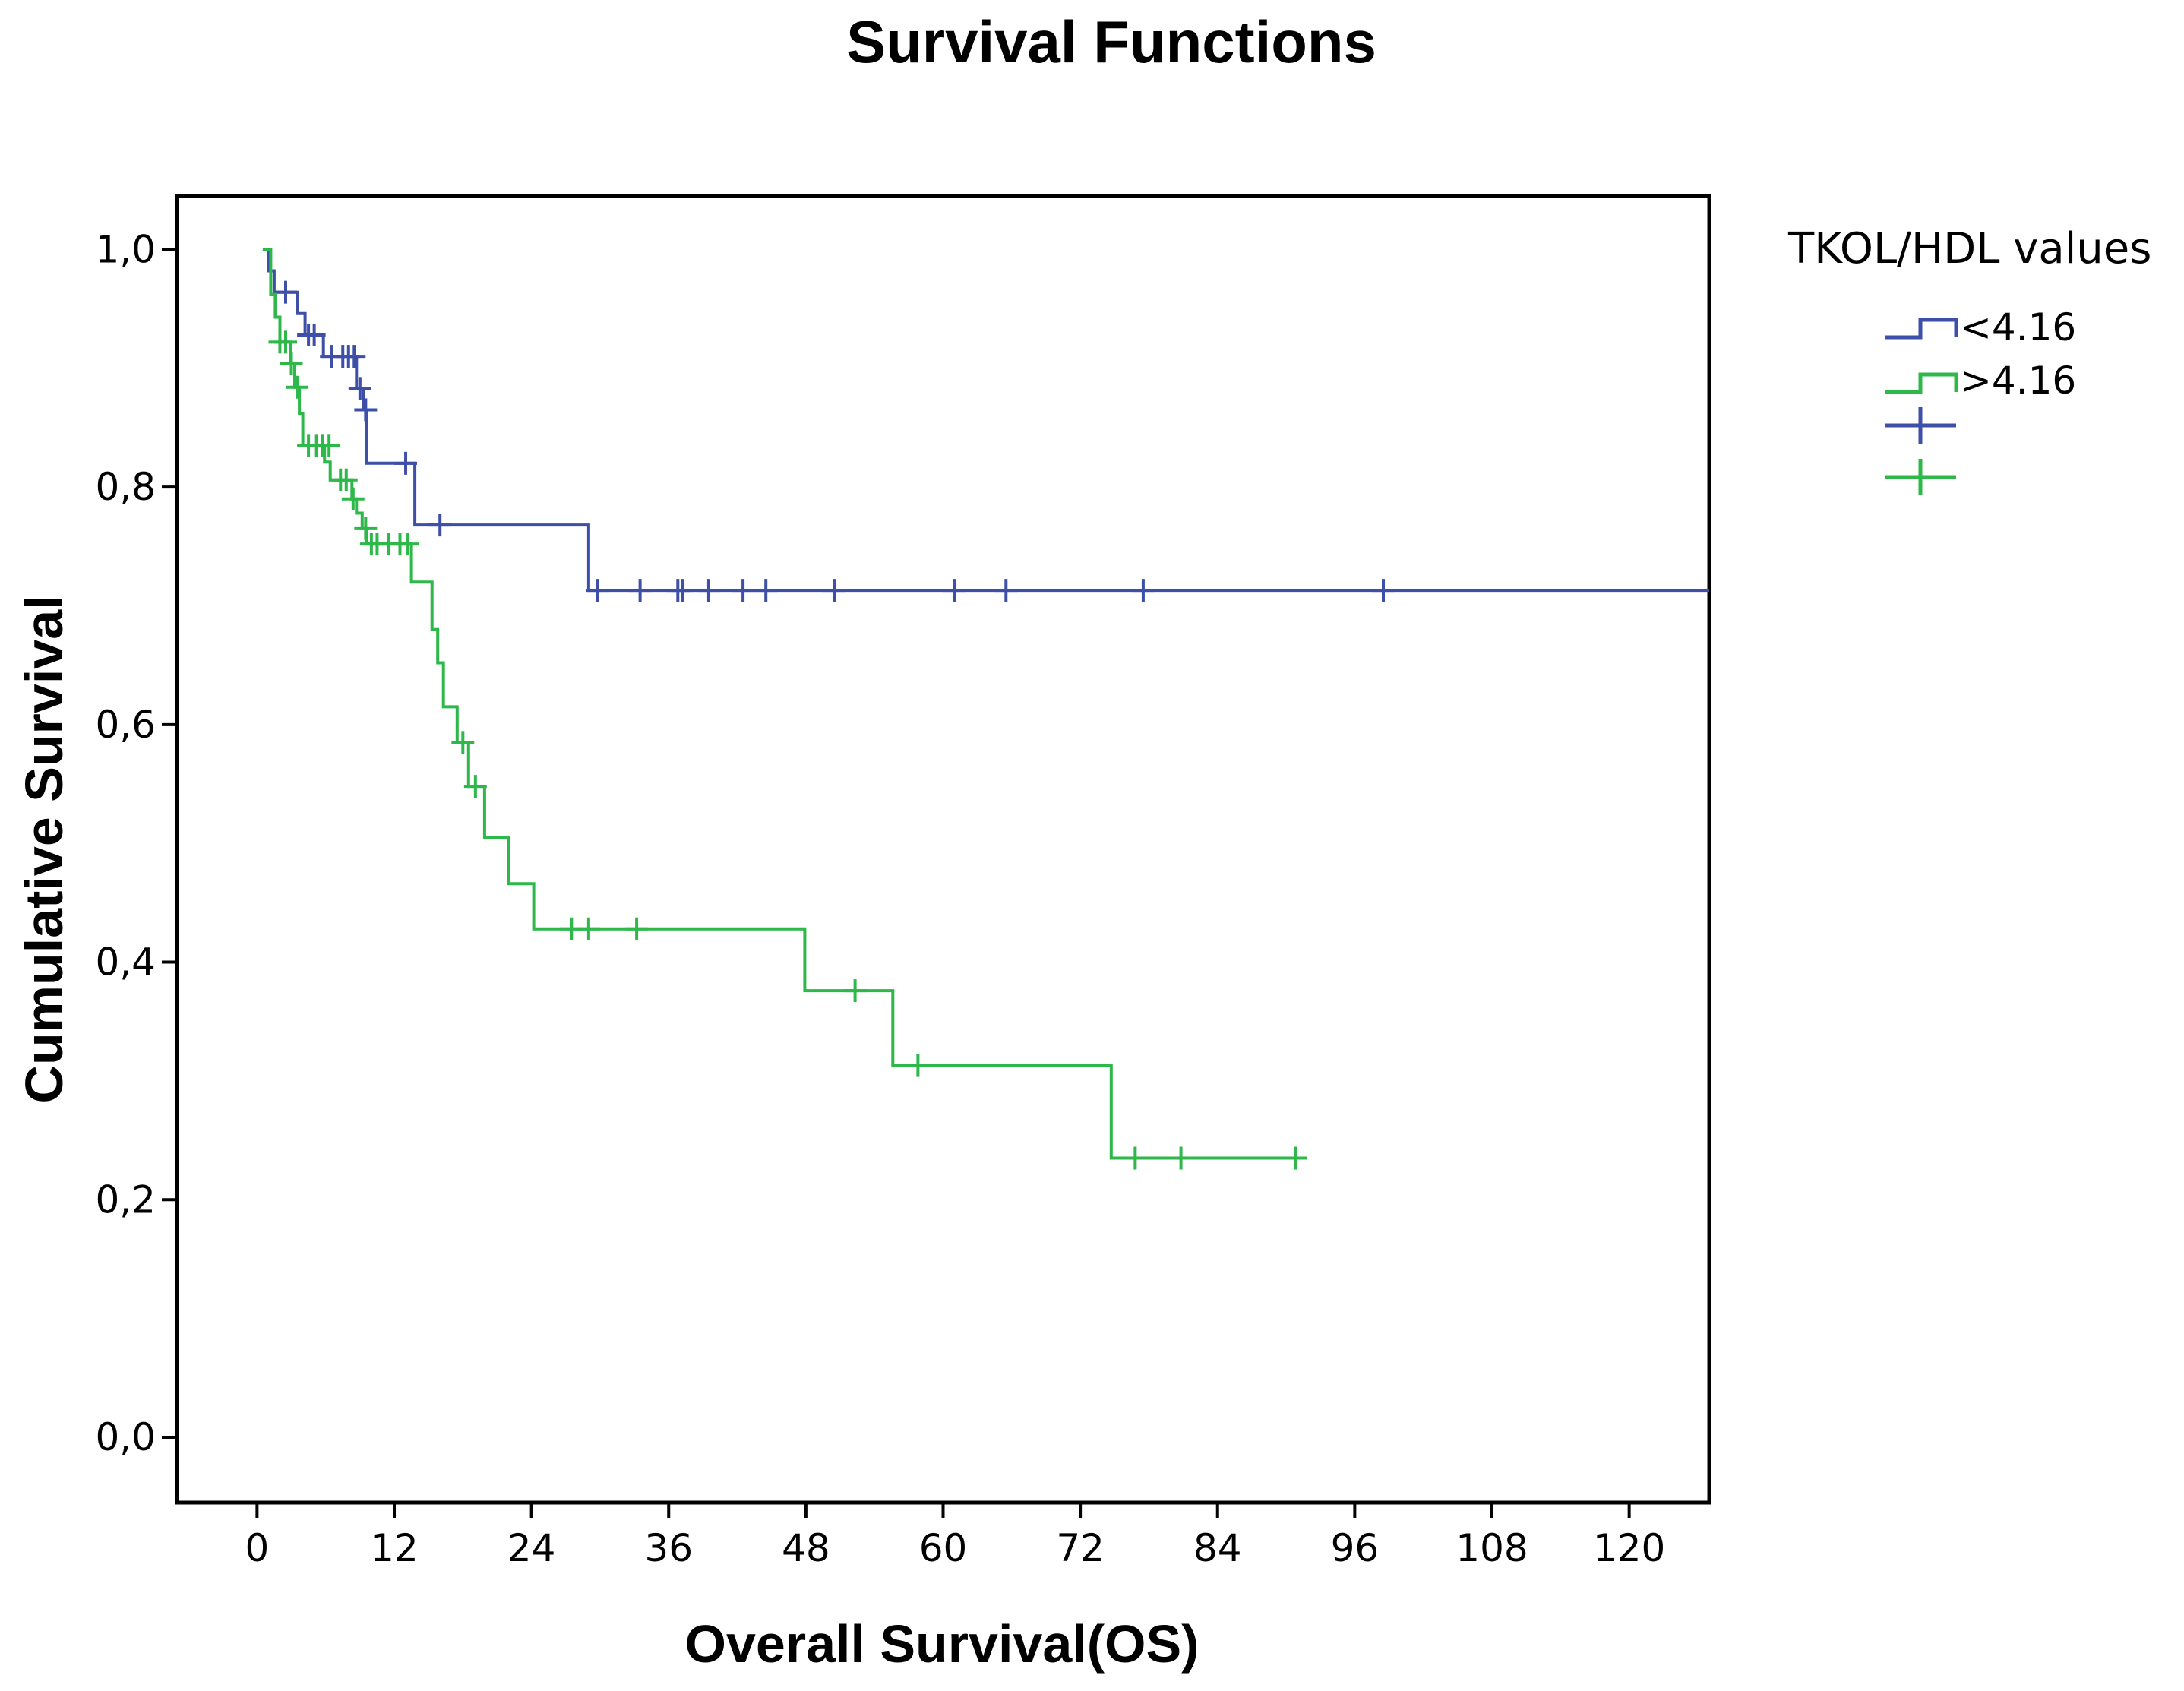 This screenshot has width=2184, height=1691. I want to click on y-tick-label: 0,4, so click(125, 962).